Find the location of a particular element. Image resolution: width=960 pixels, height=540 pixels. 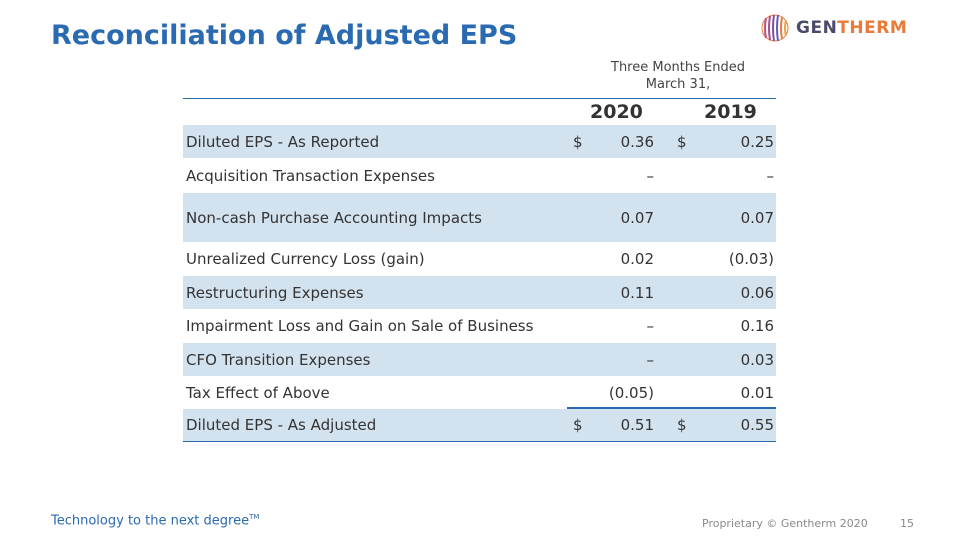

value-2019: 0.03 is located at coordinates (757, 360).